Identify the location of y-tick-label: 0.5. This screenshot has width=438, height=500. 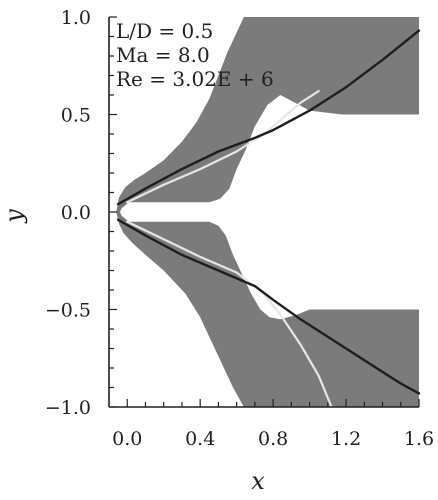
(76, 116).